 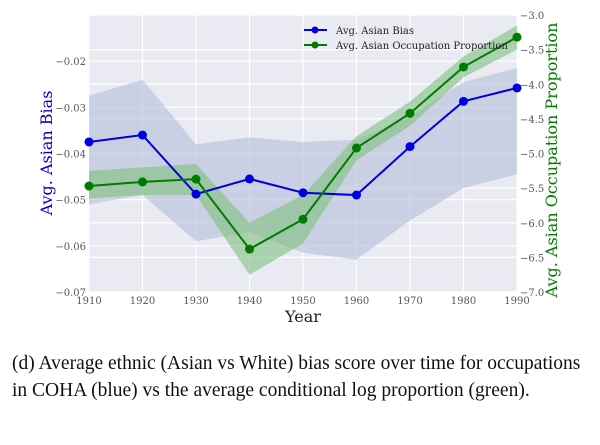 What do you see at coordinates (421, 46) in the screenshot?
I see `legend-label-proportion: Avg. Asian Occupation Proportion` at bounding box center [421, 46].